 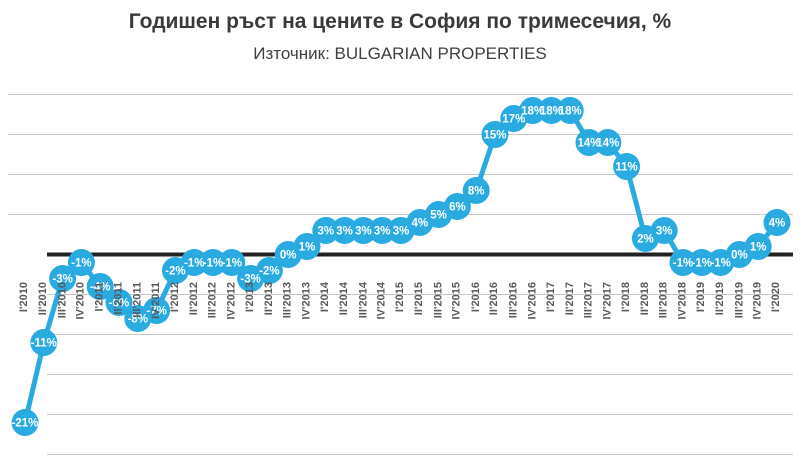 I want to click on data-point-label: 17%, so click(x=513, y=120).